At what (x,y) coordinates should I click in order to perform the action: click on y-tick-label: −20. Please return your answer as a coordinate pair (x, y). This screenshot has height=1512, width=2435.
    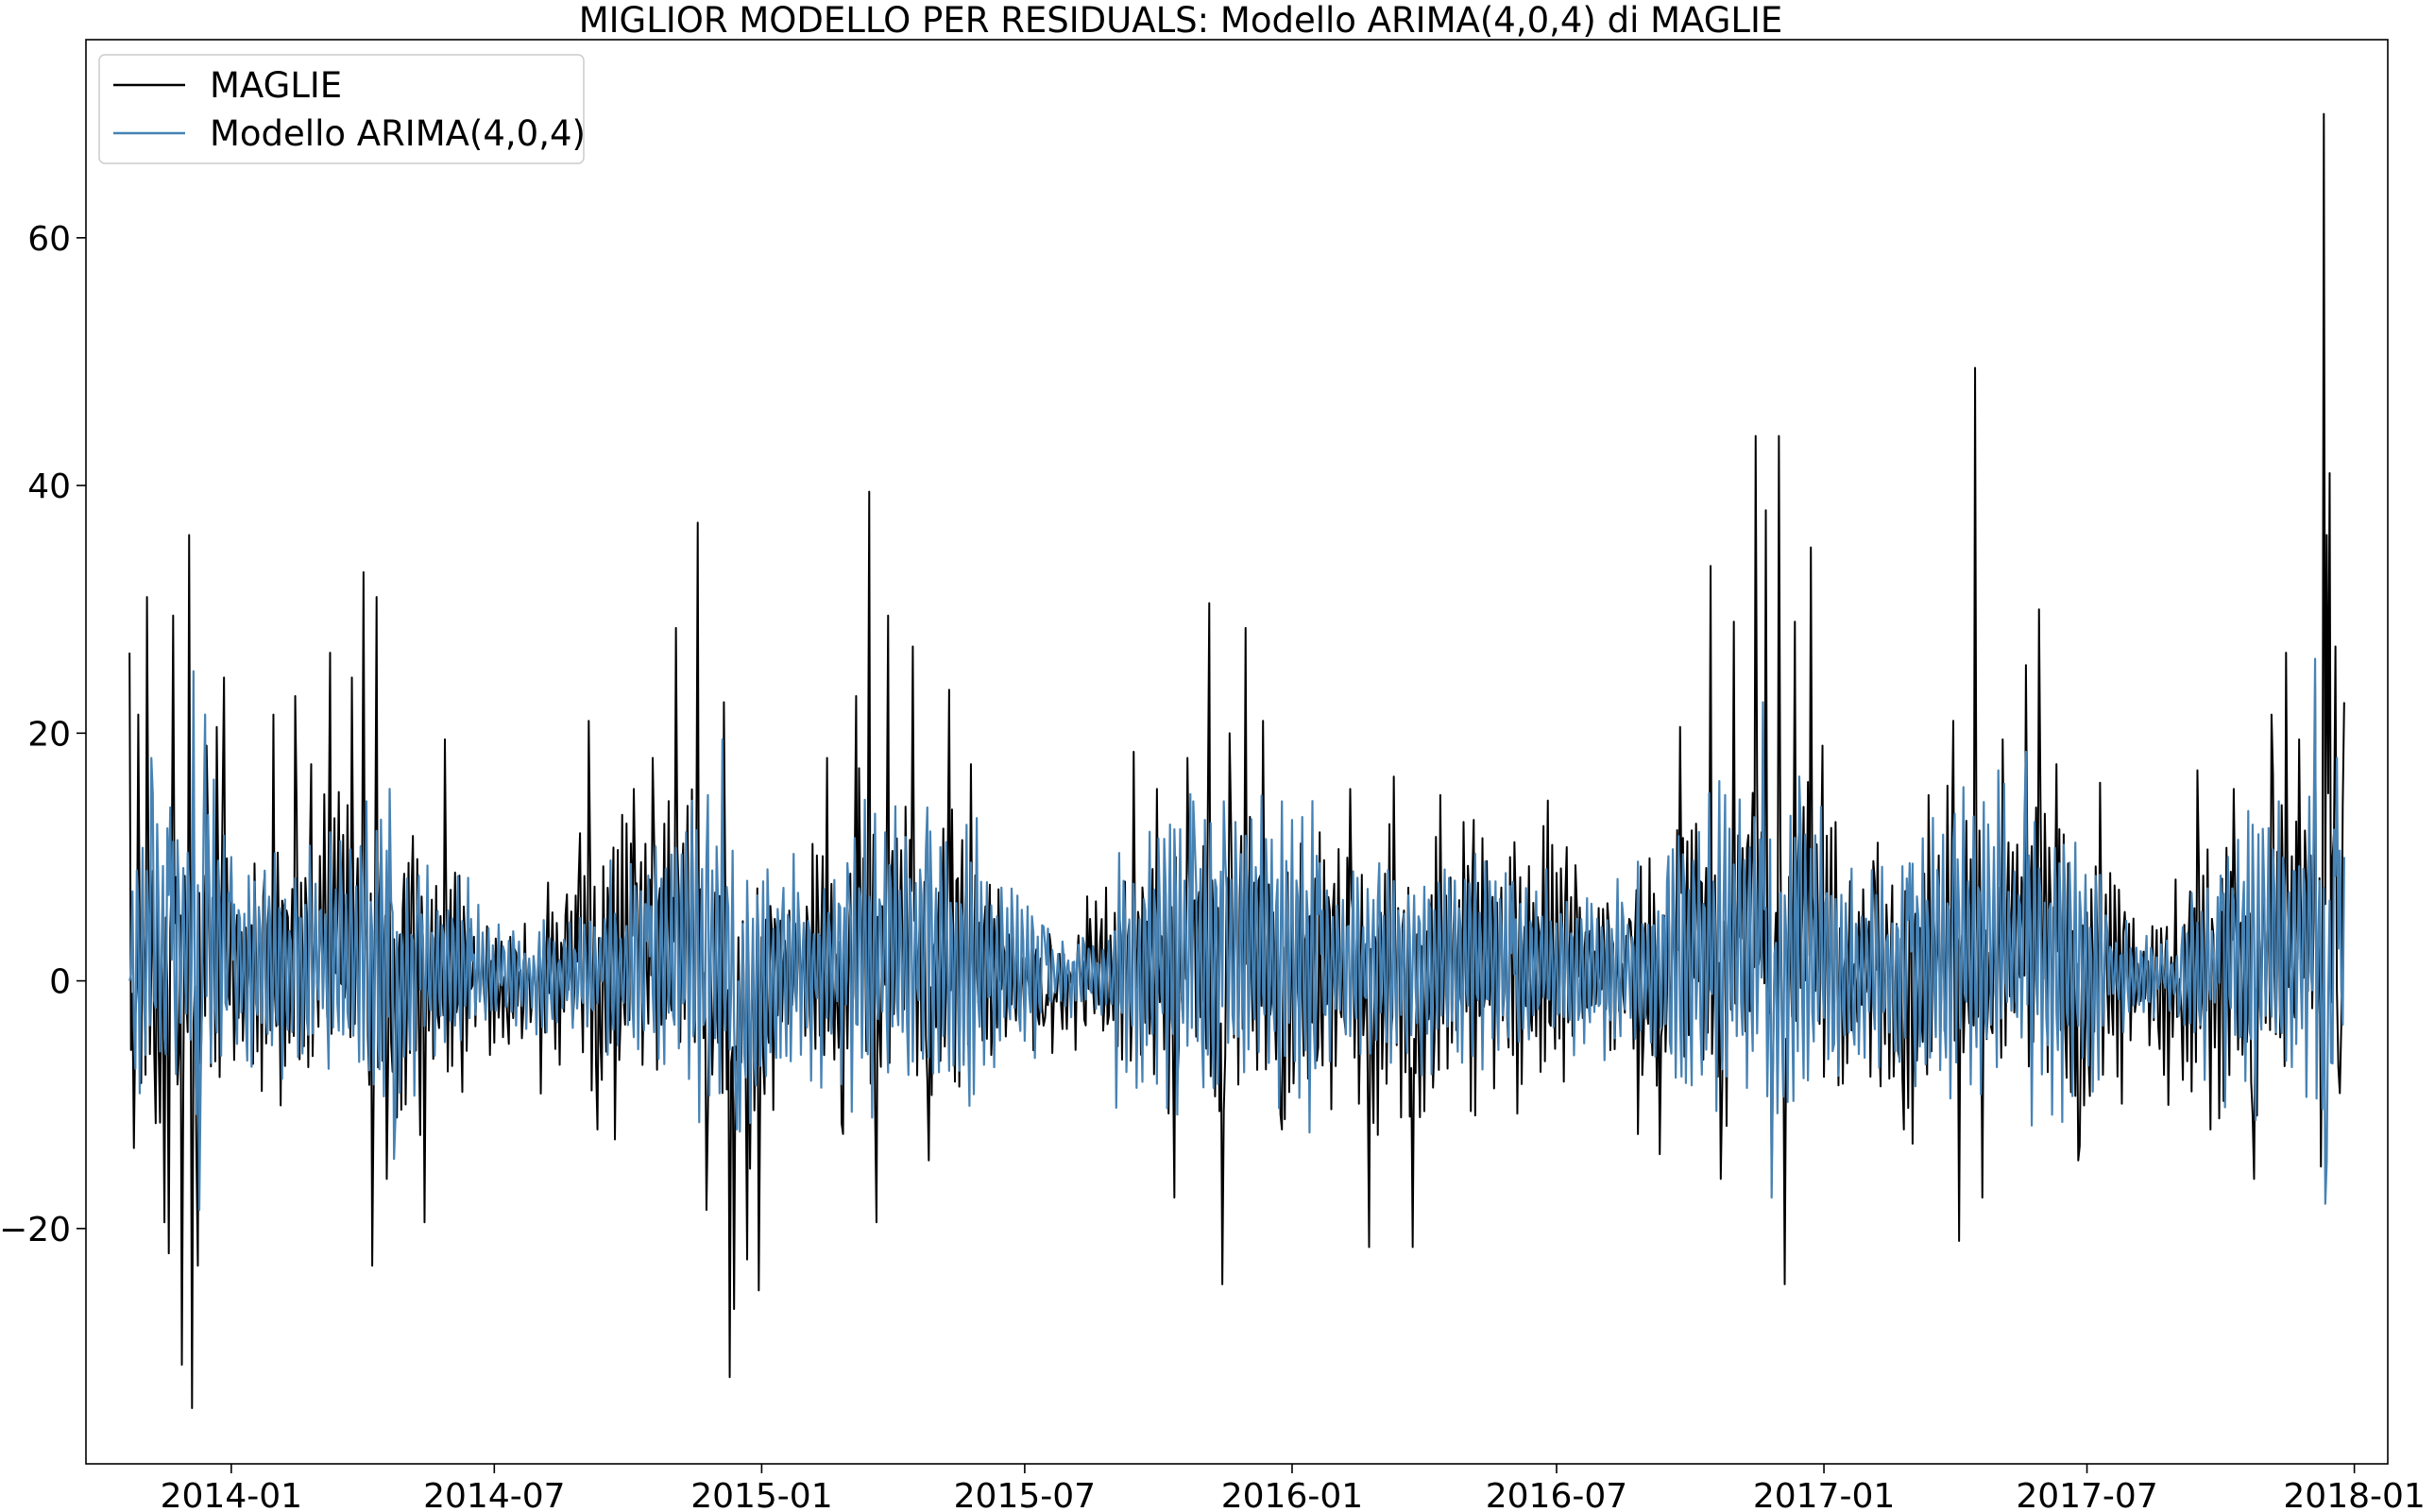
    Looking at the image, I should click on (35, 1230).